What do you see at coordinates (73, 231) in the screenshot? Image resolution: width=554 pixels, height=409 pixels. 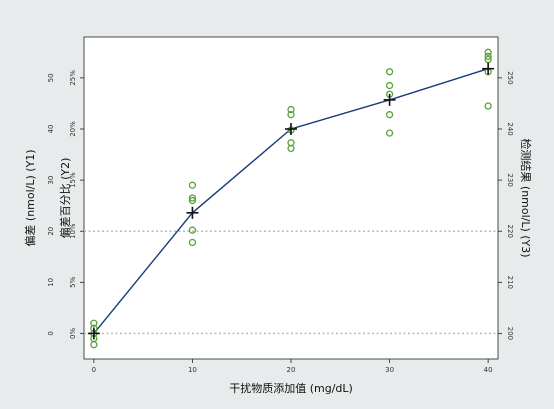 I see `y2-tick-label: 10%` at bounding box center [73, 231].